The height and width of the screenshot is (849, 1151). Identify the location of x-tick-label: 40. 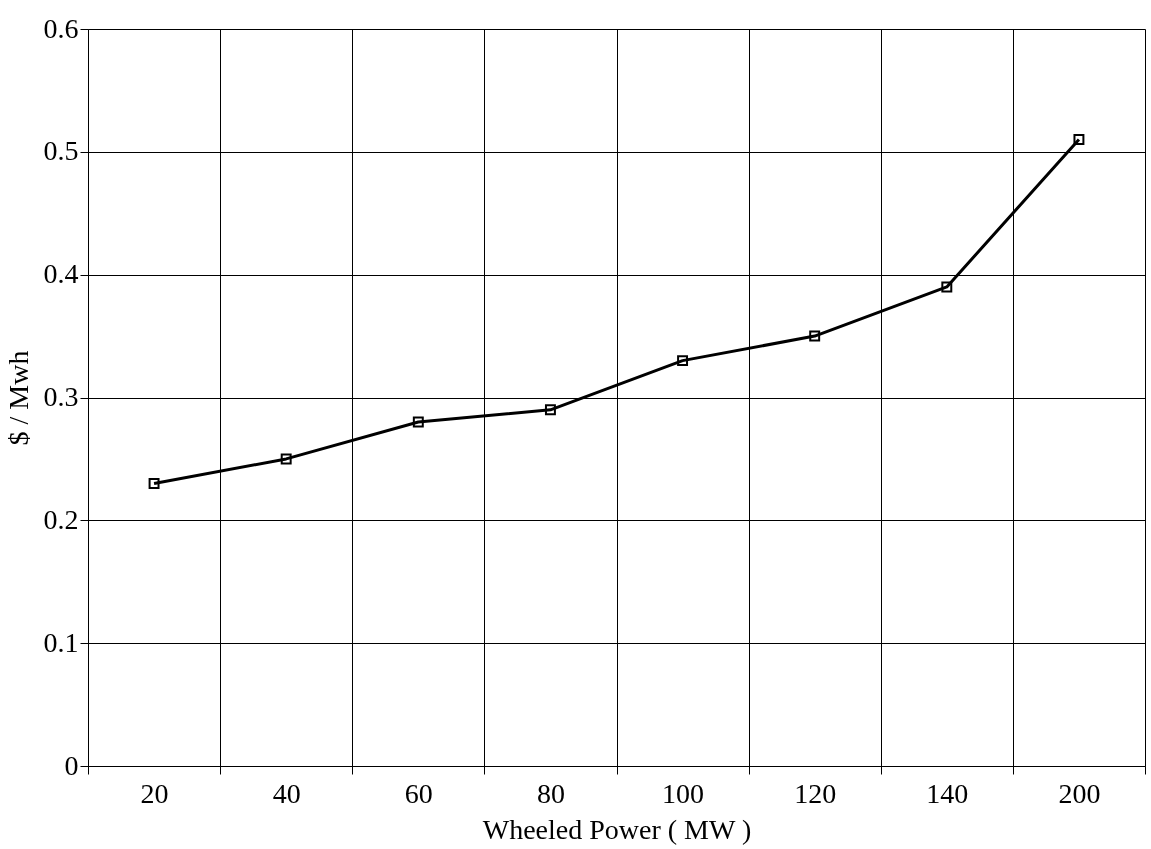
(286, 793).